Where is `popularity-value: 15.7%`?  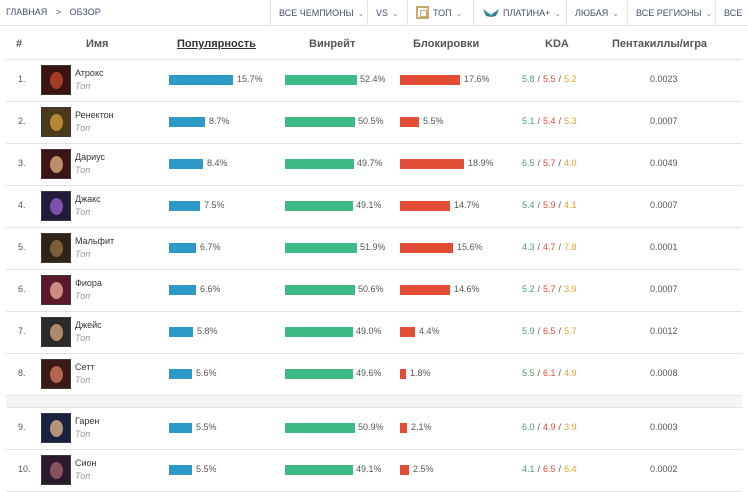
popularity-value: 15.7% is located at coordinates (250, 79).